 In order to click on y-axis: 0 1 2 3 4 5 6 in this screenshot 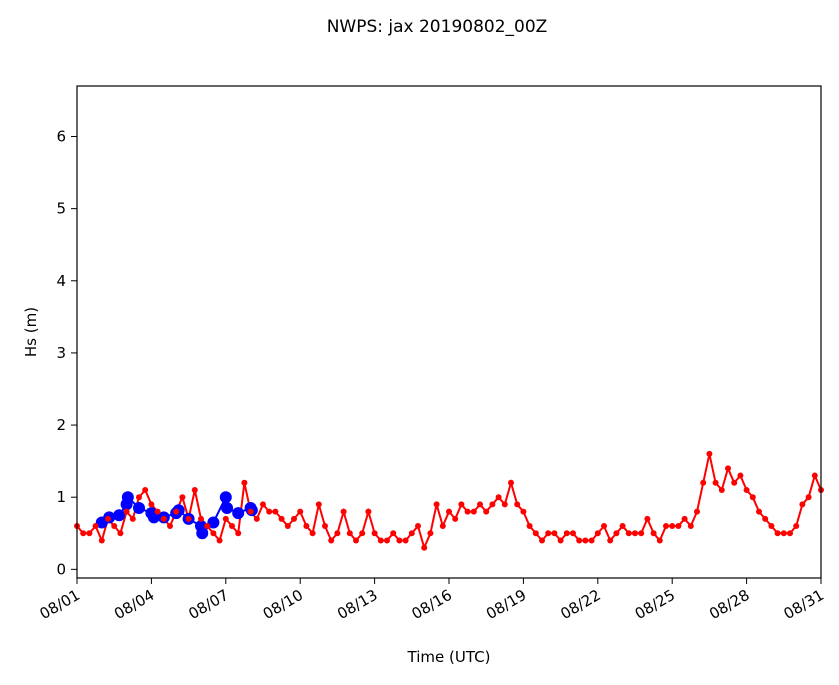, I will do `click(66, 352)`.